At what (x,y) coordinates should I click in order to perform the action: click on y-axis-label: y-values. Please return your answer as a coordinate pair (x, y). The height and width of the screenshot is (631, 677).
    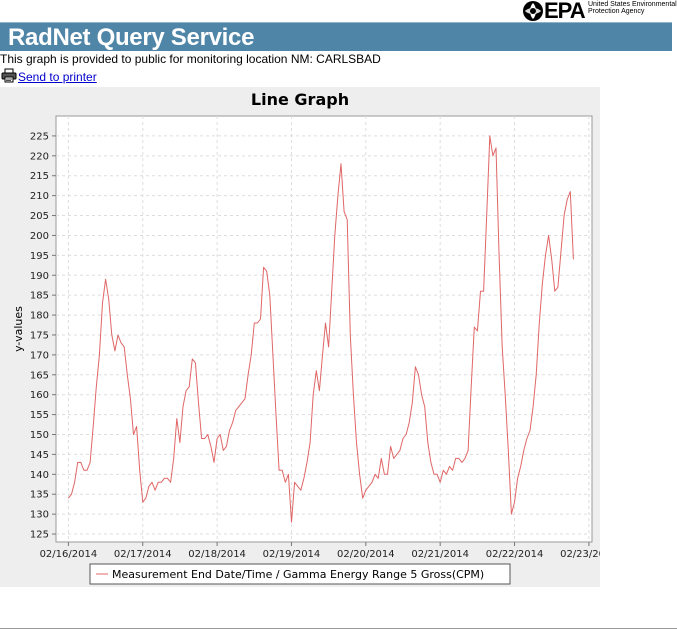
    Looking at the image, I should click on (18, 329).